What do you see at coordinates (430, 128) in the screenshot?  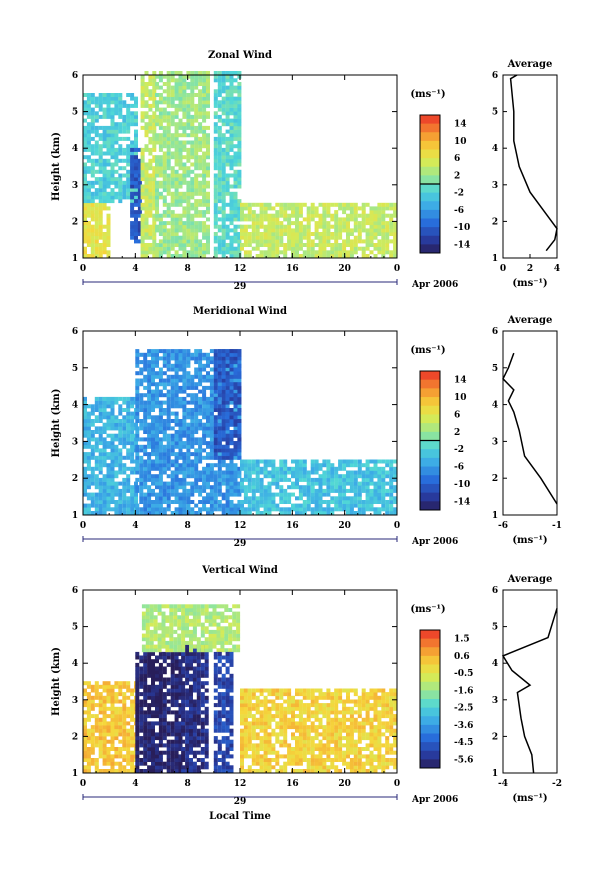 I see `colorbar-segment` at bounding box center [430, 128].